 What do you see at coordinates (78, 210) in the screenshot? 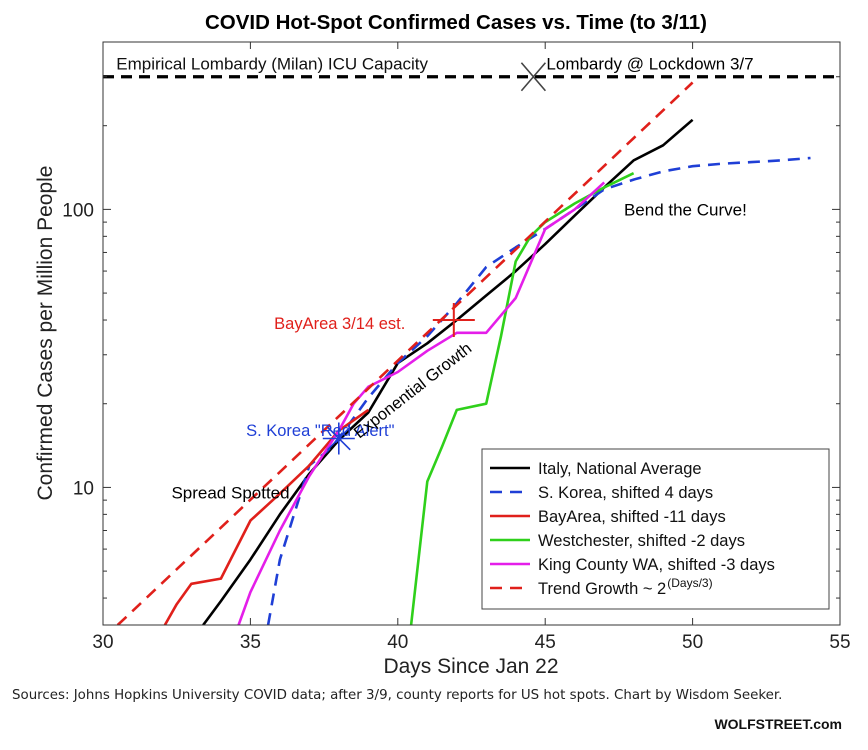
I see `y-tick-label-1: 100` at bounding box center [78, 210].